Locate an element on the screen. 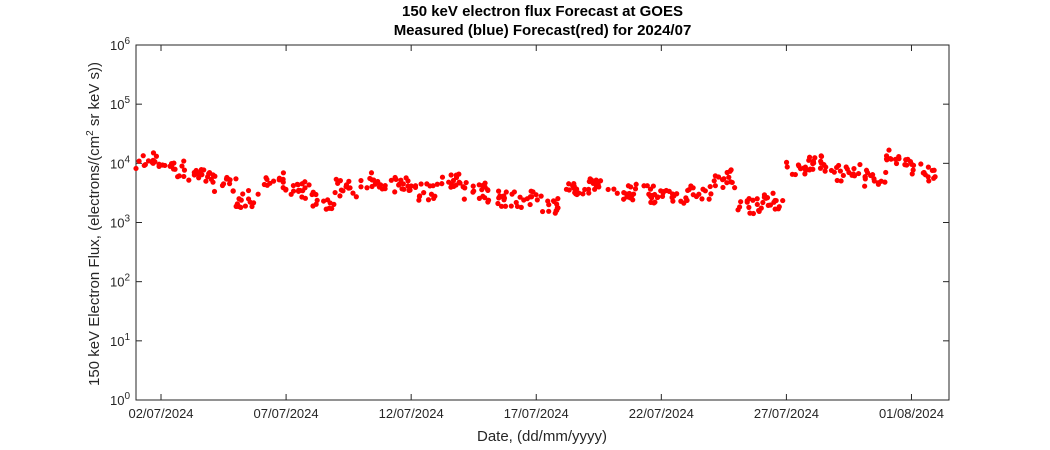  y-tick-label: 10¹ is located at coordinates (120, 340).